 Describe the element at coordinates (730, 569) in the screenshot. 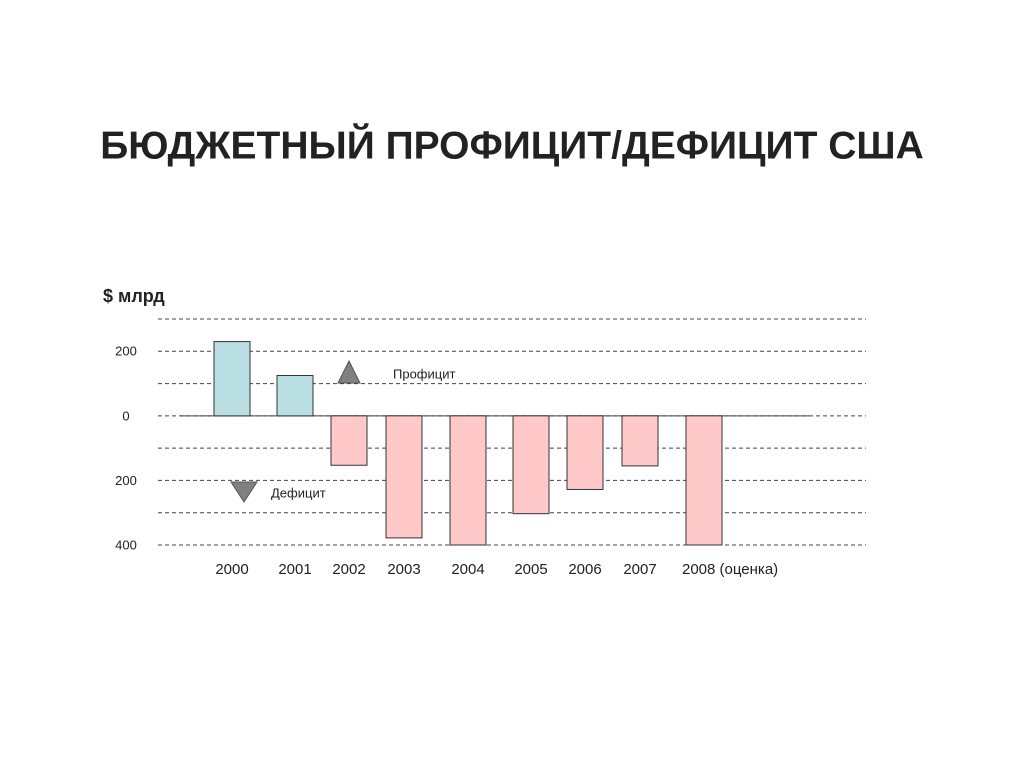

I see `x-tick-label: 2008 (оценка)` at that location.